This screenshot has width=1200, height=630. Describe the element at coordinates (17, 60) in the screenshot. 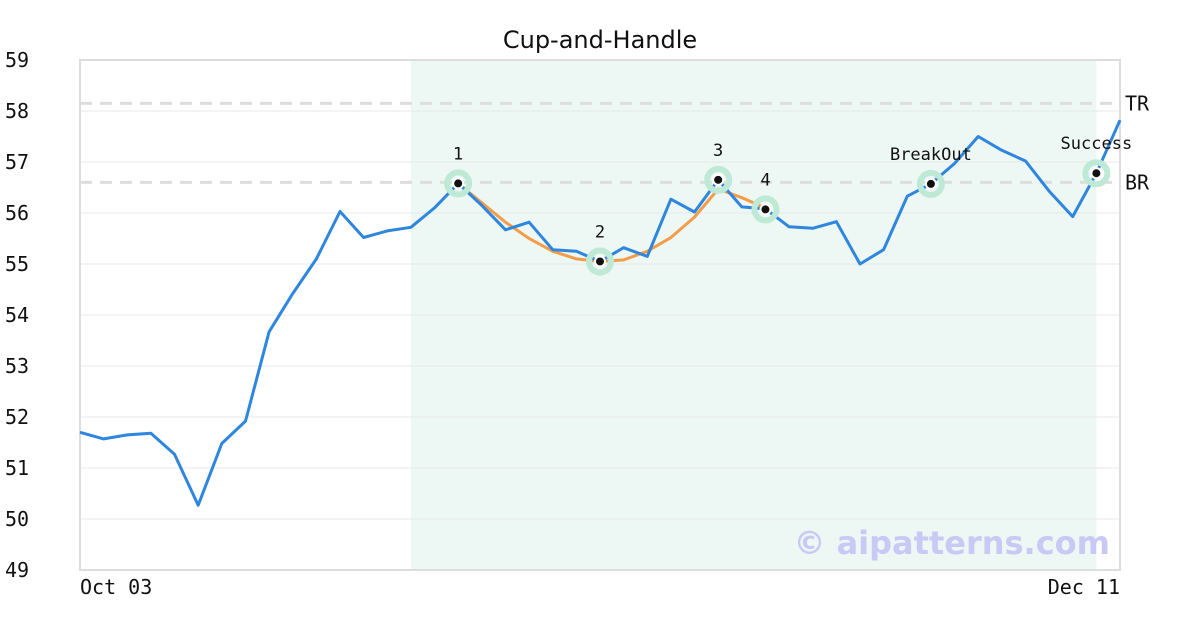

I see `y-tick-label: 59` at that location.